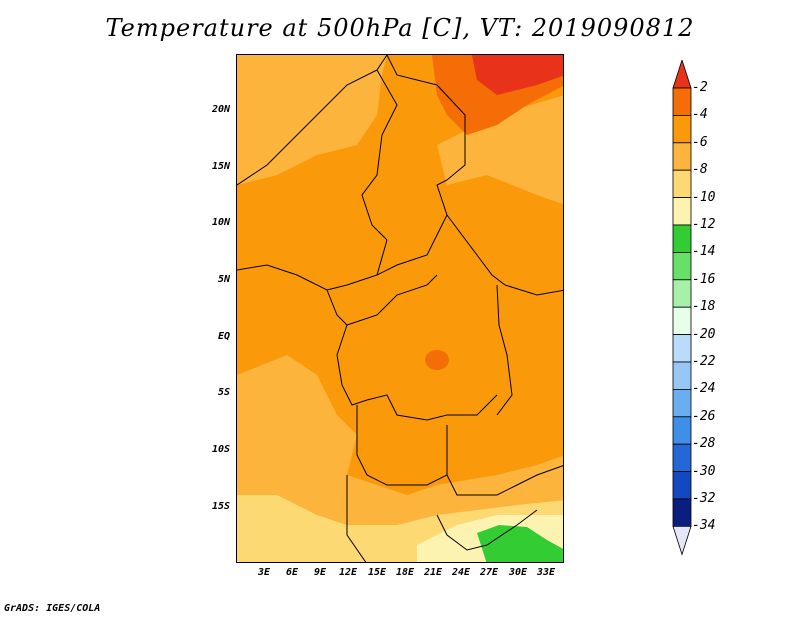  What do you see at coordinates (220, 449) in the screenshot?
I see `lat-label-10s: 10S` at bounding box center [220, 449].